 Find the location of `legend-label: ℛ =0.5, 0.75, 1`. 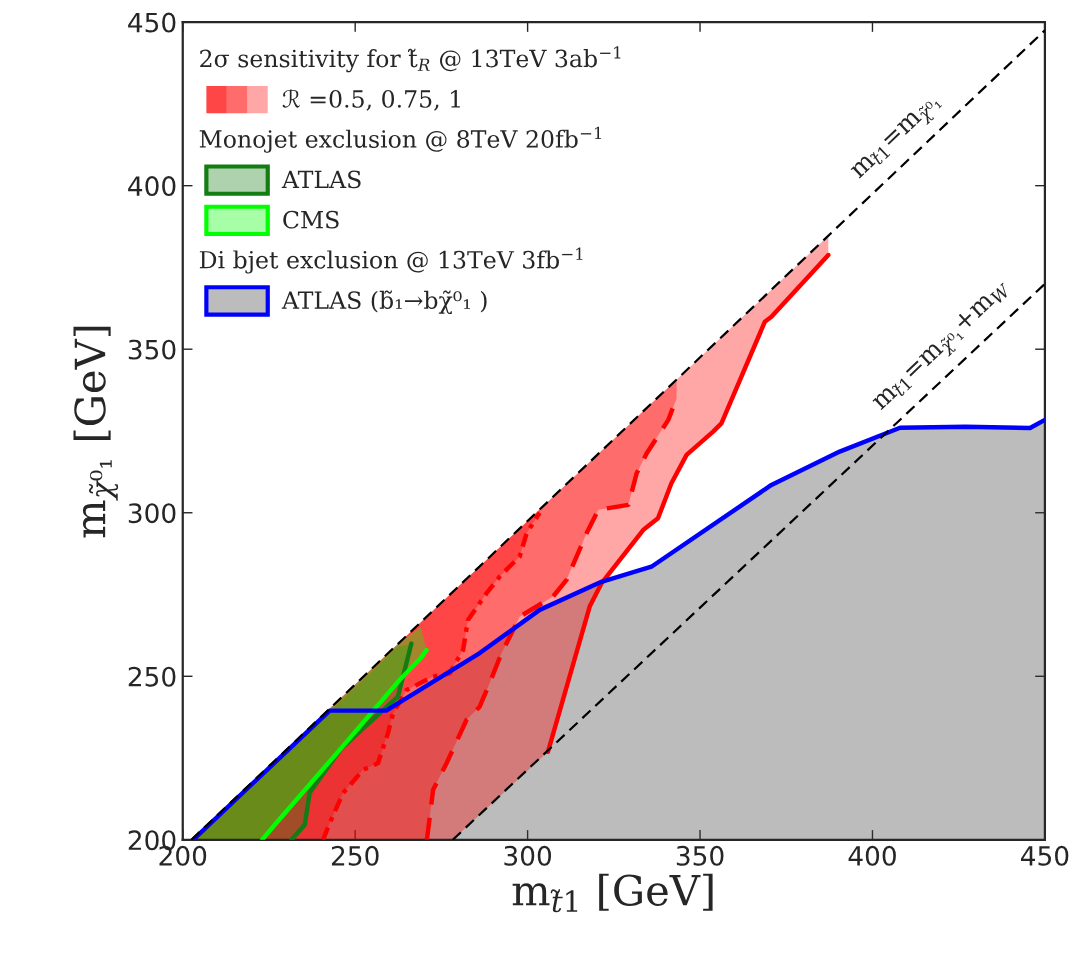

legend-label: ℛ =0.5, 0.75, 1 is located at coordinates (371, 100).